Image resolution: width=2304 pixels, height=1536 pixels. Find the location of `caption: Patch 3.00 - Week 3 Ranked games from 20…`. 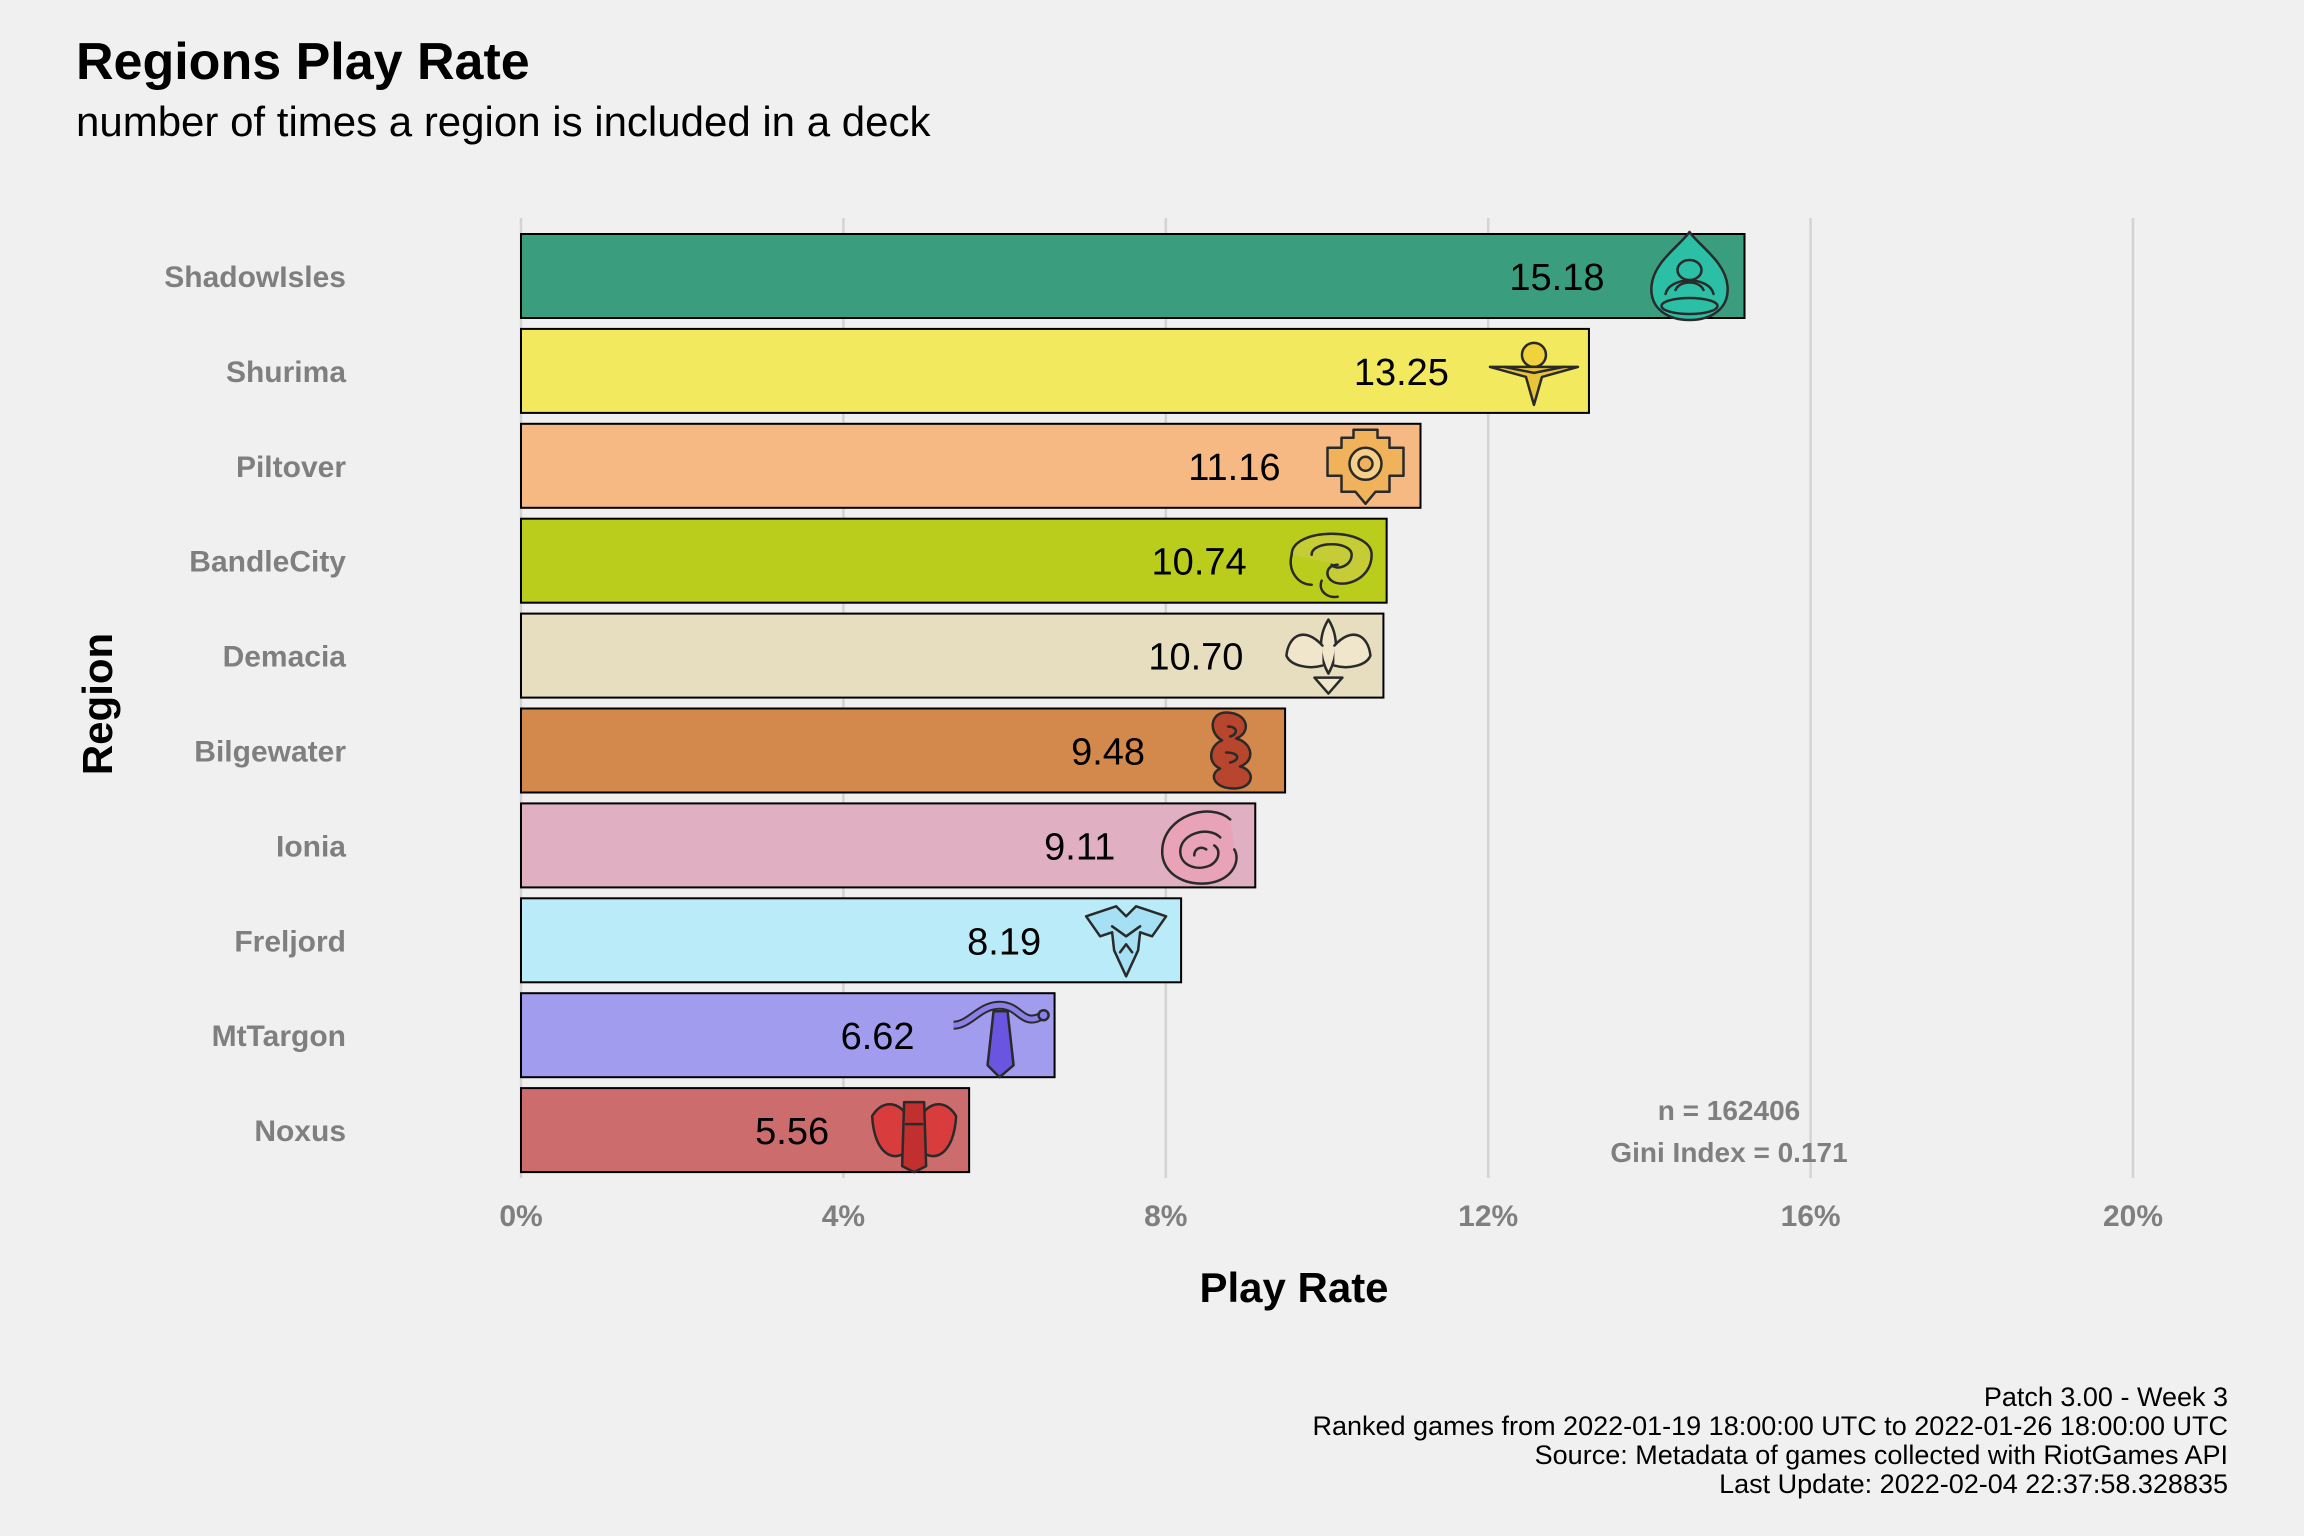

caption: Patch 3.00 - Week 3 Ranked games from 20… is located at coordinates (1770, 1441).